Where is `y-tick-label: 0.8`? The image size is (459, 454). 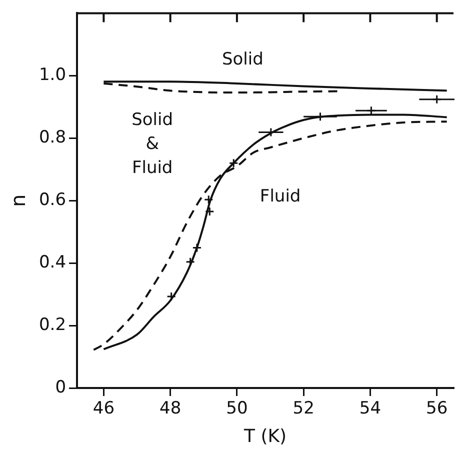
y-tick-label: 0.8 is located at coordinates (52, 138).